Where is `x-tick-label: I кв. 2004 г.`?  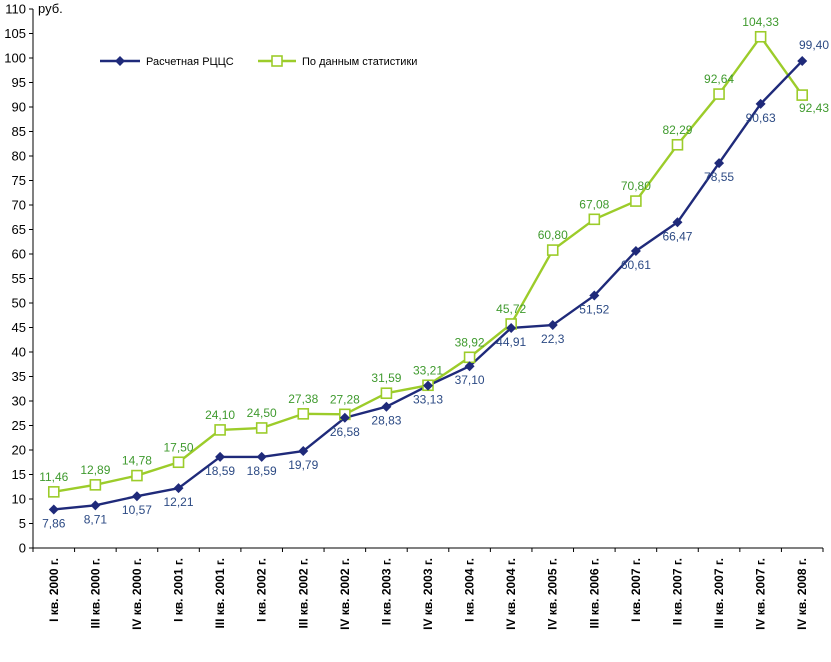 x-tick-label: I кв. 2004 г. is located at coordinates (470, 590).